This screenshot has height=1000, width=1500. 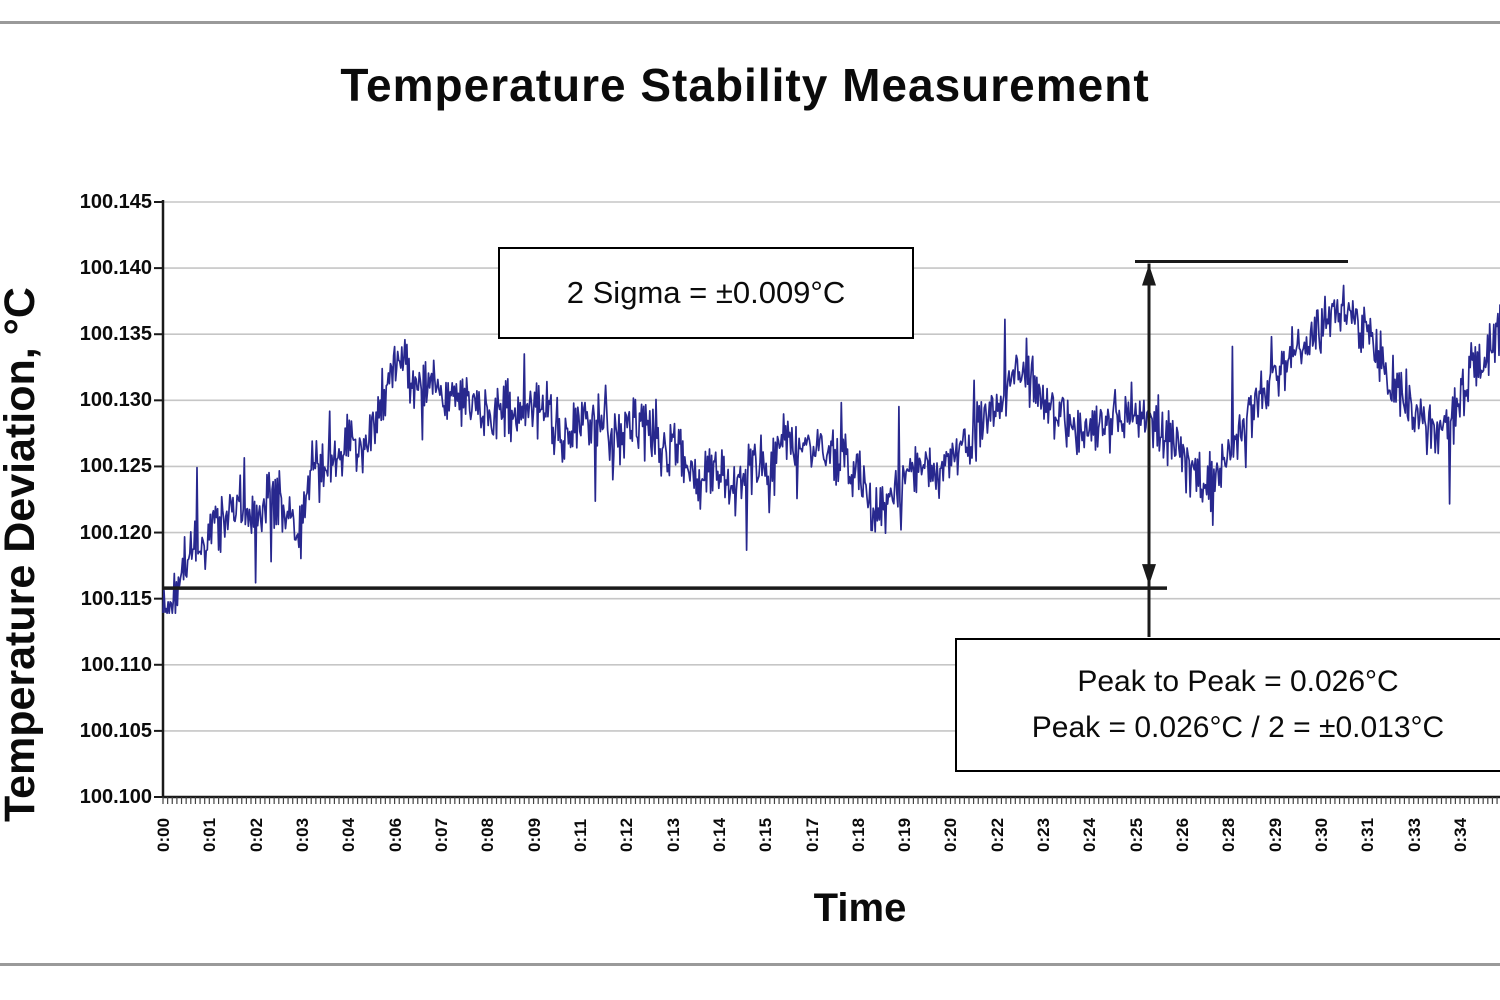 I want to click on y-tick-label: 100.140, so click(x=115, y=268).